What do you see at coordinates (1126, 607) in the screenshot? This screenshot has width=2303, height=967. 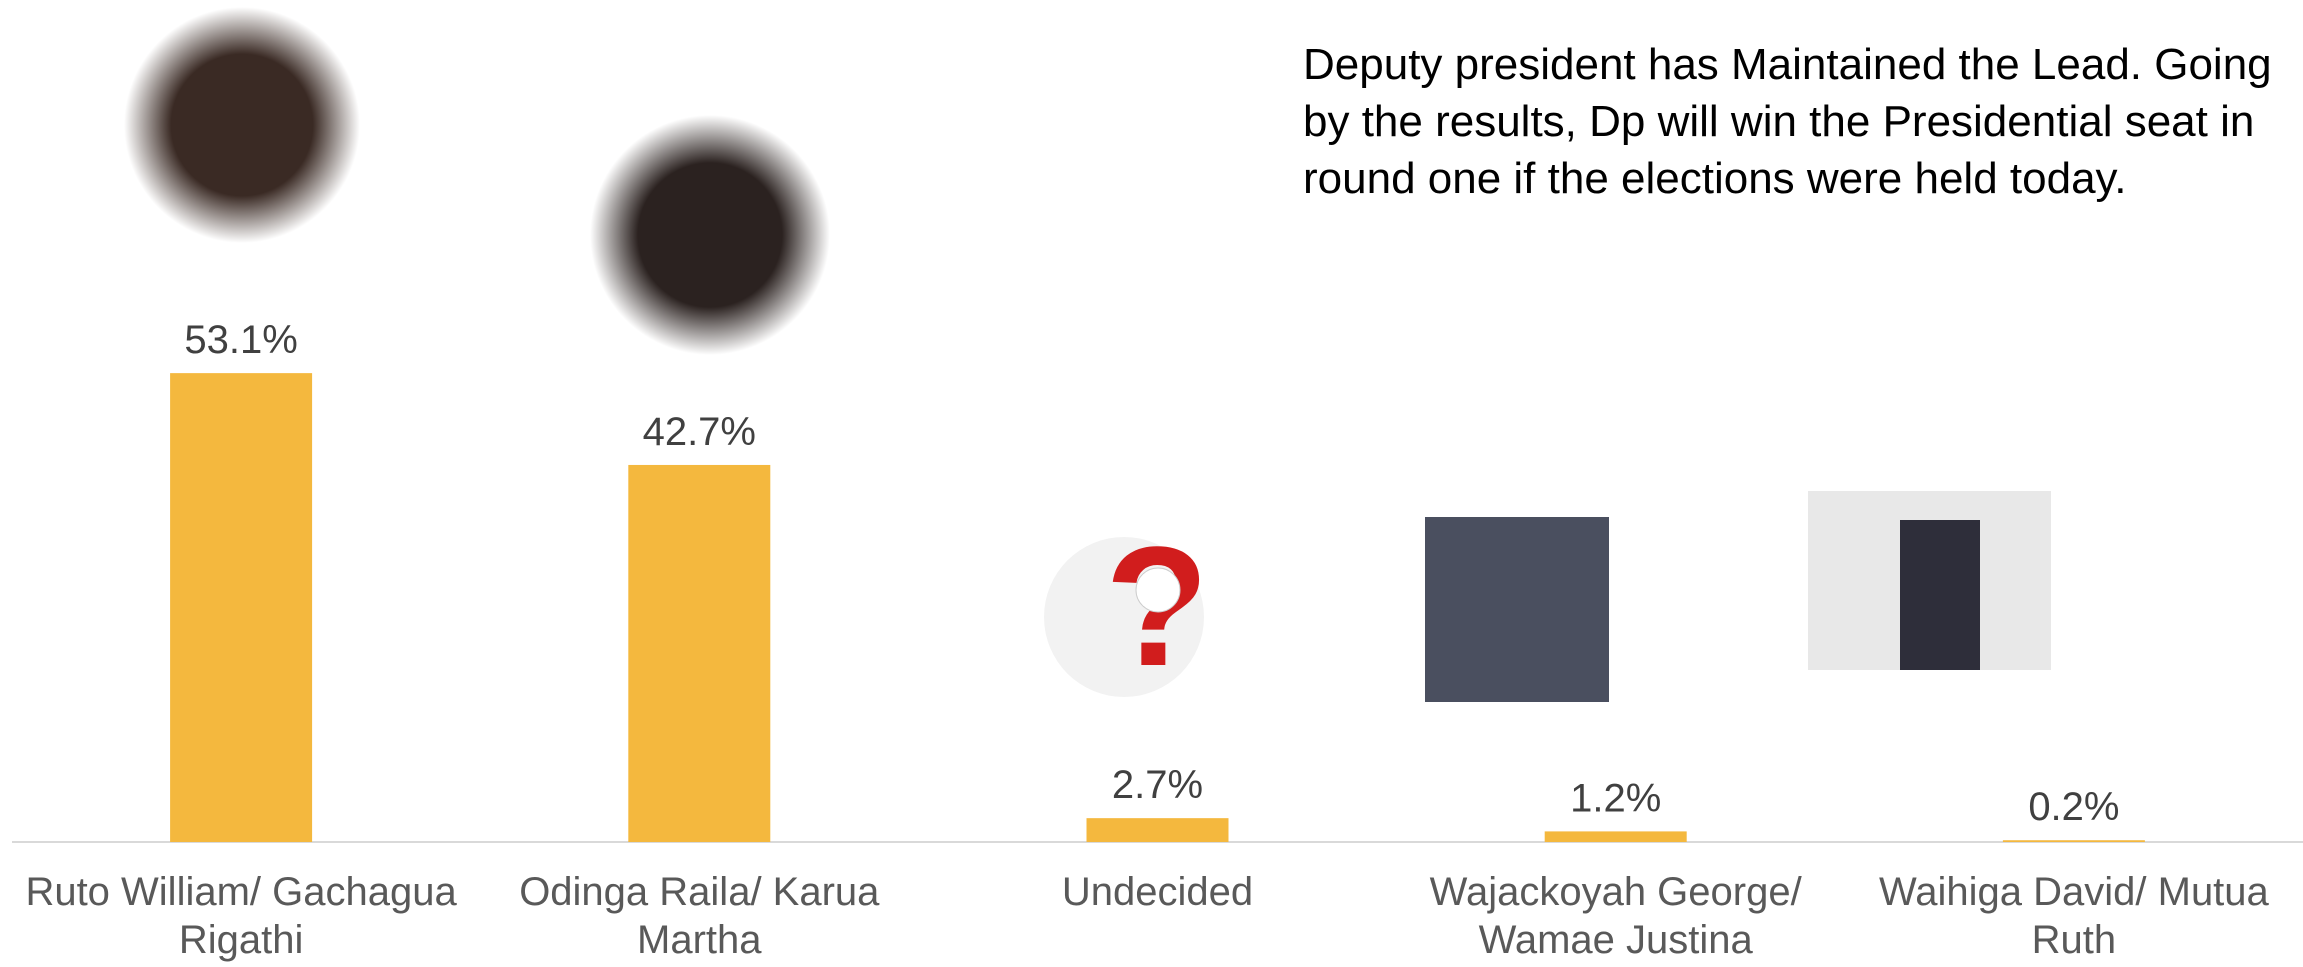 I see `question-icon: ?` at bounding box center [1126, 607].